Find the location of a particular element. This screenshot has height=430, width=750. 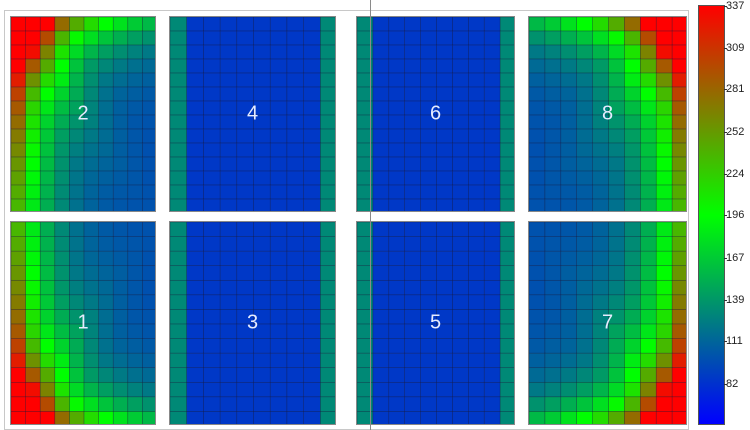

vertical-reference-line is located at coordinates (370, 215).